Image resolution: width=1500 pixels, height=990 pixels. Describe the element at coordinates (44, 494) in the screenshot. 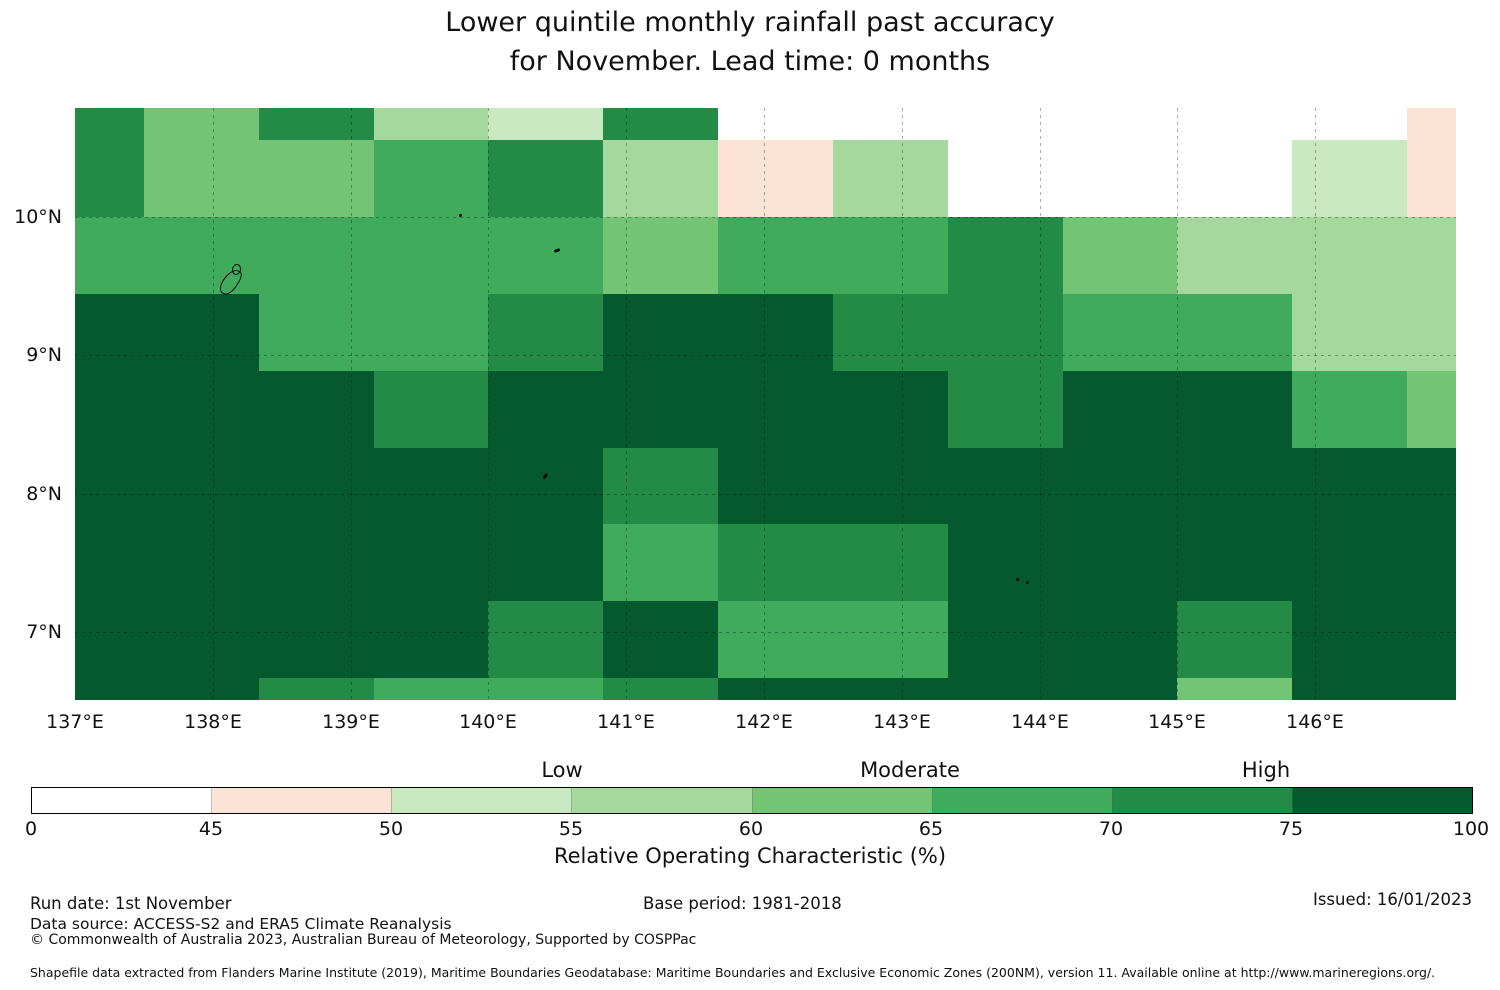

I see `y-axis-tick-label: 8°N` at that location.